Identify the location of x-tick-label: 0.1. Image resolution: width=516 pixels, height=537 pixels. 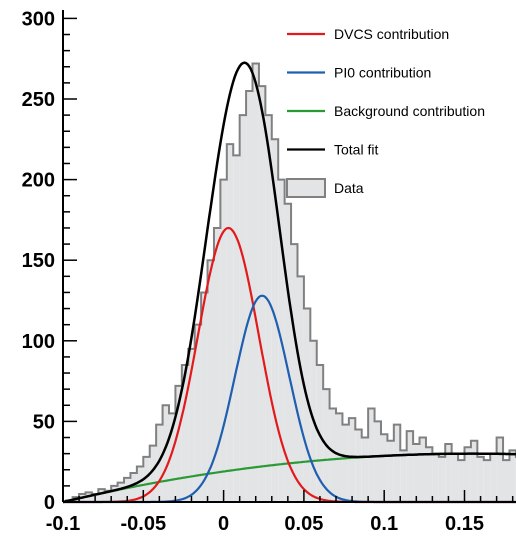
(384, 524).